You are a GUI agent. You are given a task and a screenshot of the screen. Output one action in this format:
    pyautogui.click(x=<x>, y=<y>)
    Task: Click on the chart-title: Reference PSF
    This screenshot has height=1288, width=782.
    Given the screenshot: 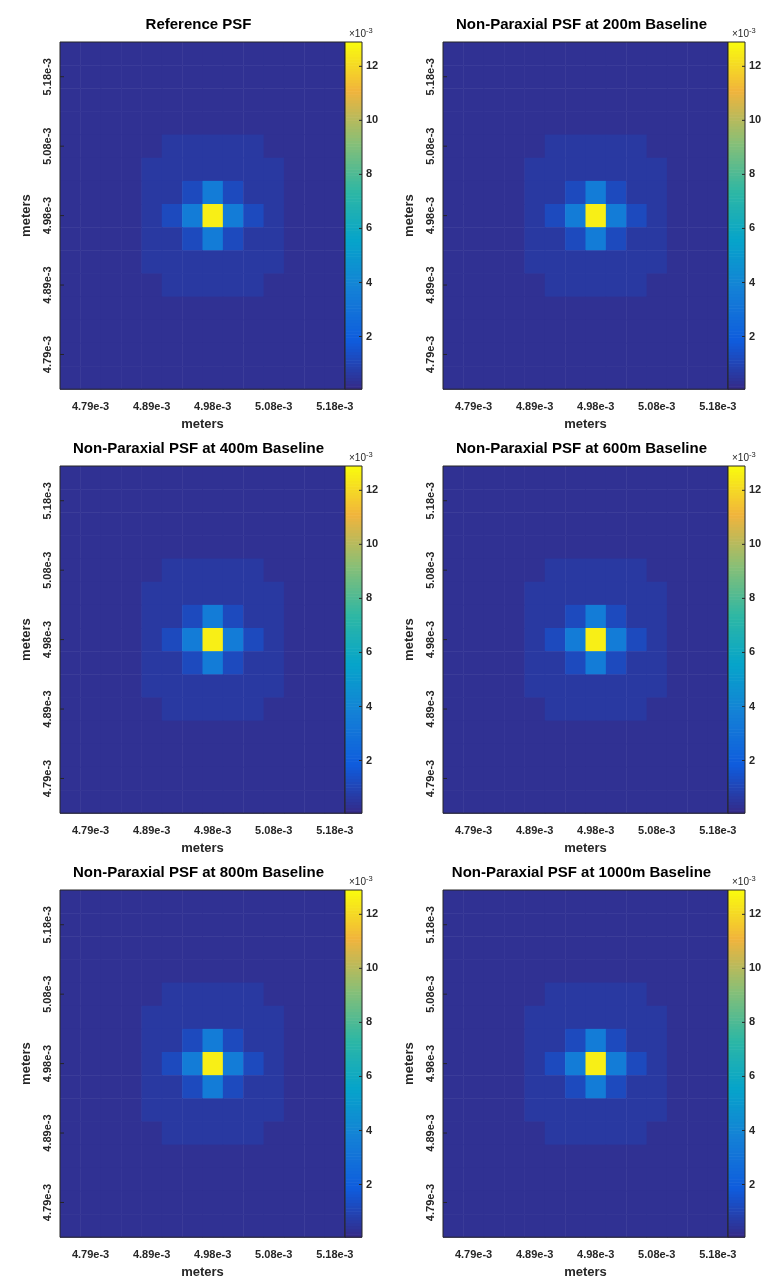 What is the action you would take?
    pyautogui.click(x=198, y=24)
    